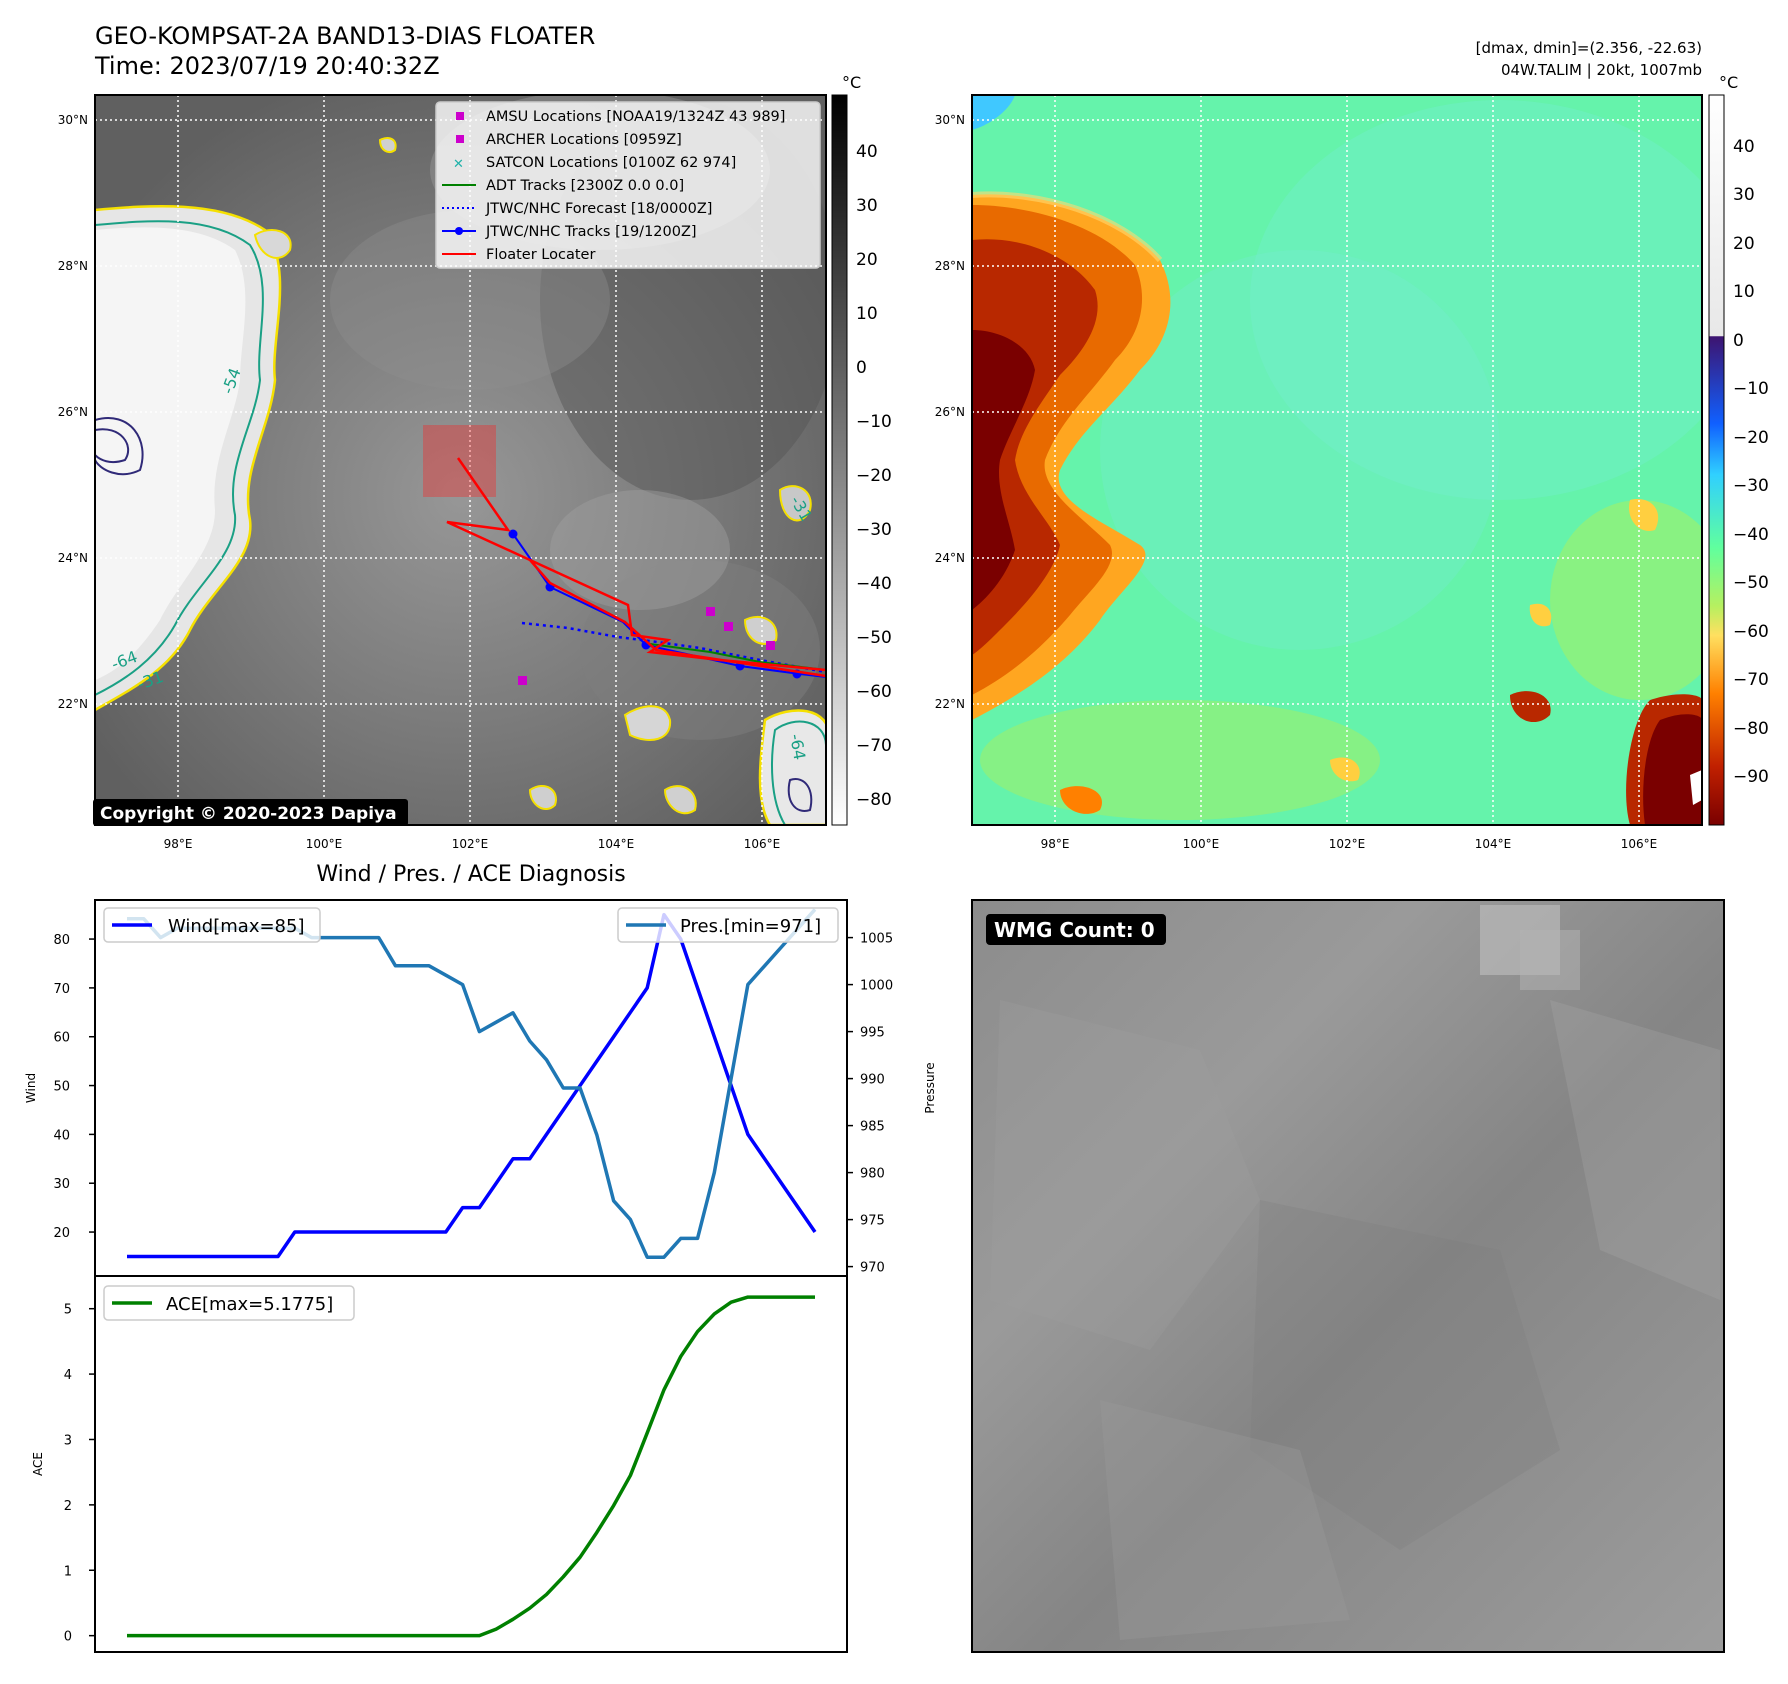 The width and height of the screenshot is (1788, 1684). Describe the element at coordinates (1751, 729) in the screenshot. I see `color-cbar-tick-m80: −80` at that location.